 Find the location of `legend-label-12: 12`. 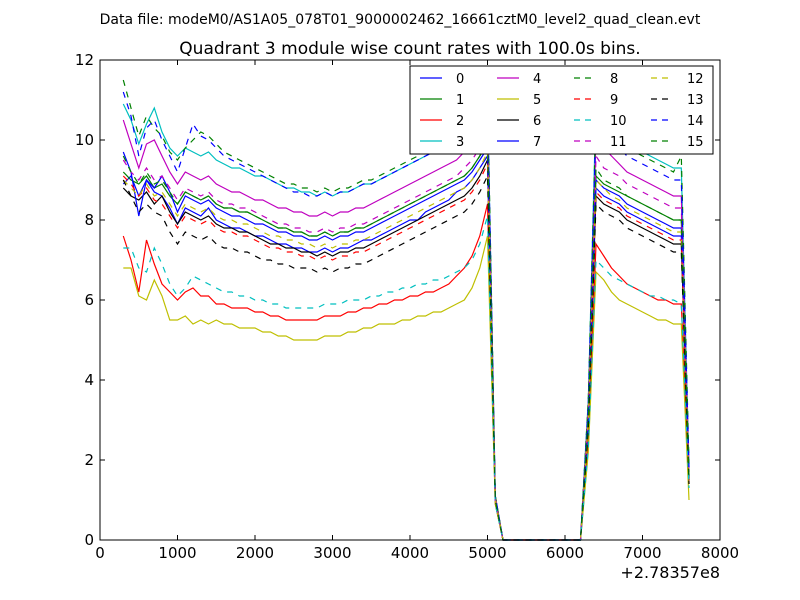

legend-label-12: 12 is located at coordinates (695, 79).